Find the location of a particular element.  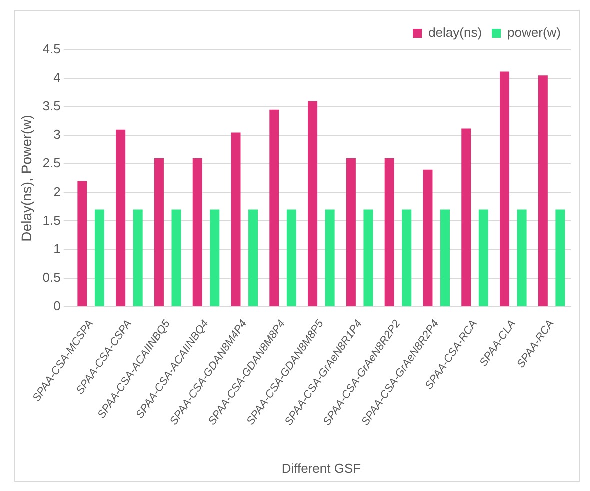

legend-label: power(w) is located at coordinates (535, 32).